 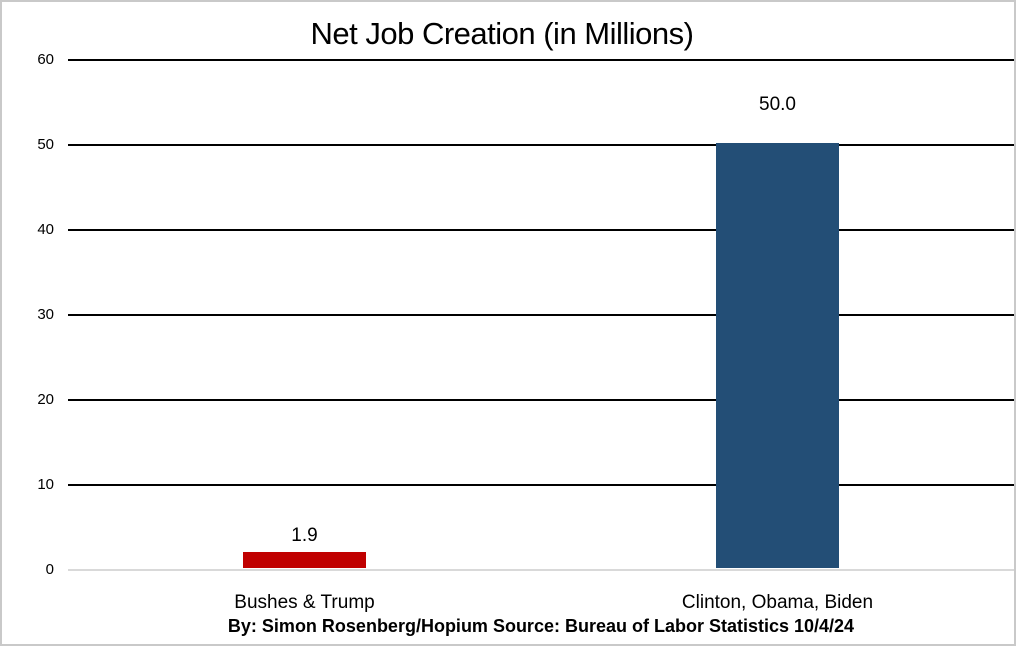 What do you see at coordinates (45, 399) in the screenshot?
I see `y-axis-tick-label: 20` at bounding box center [45, 399].